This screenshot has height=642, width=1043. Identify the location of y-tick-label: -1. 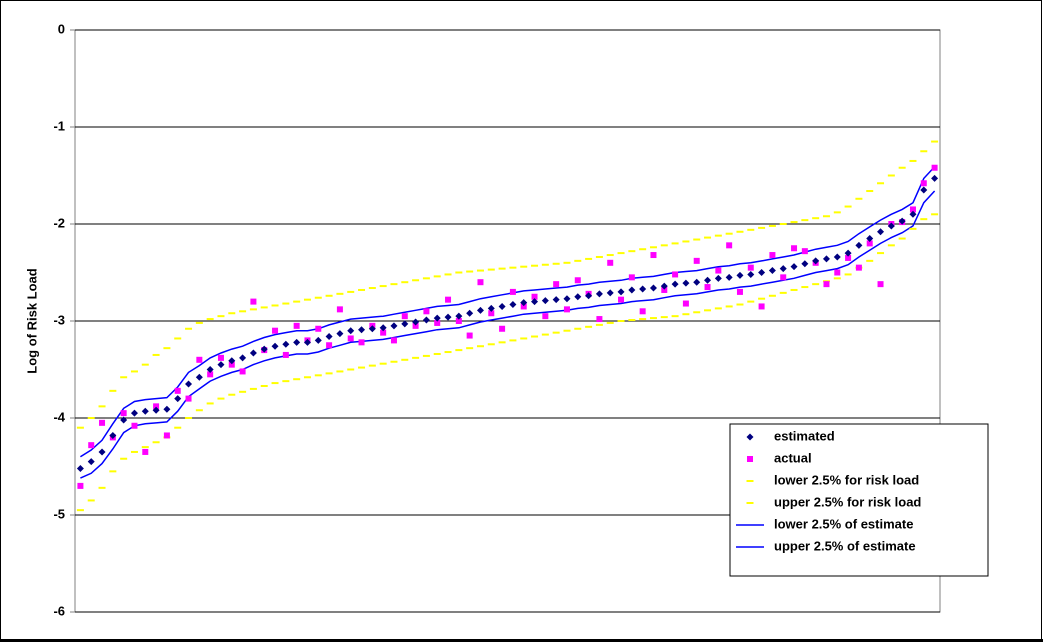
(59, 125).